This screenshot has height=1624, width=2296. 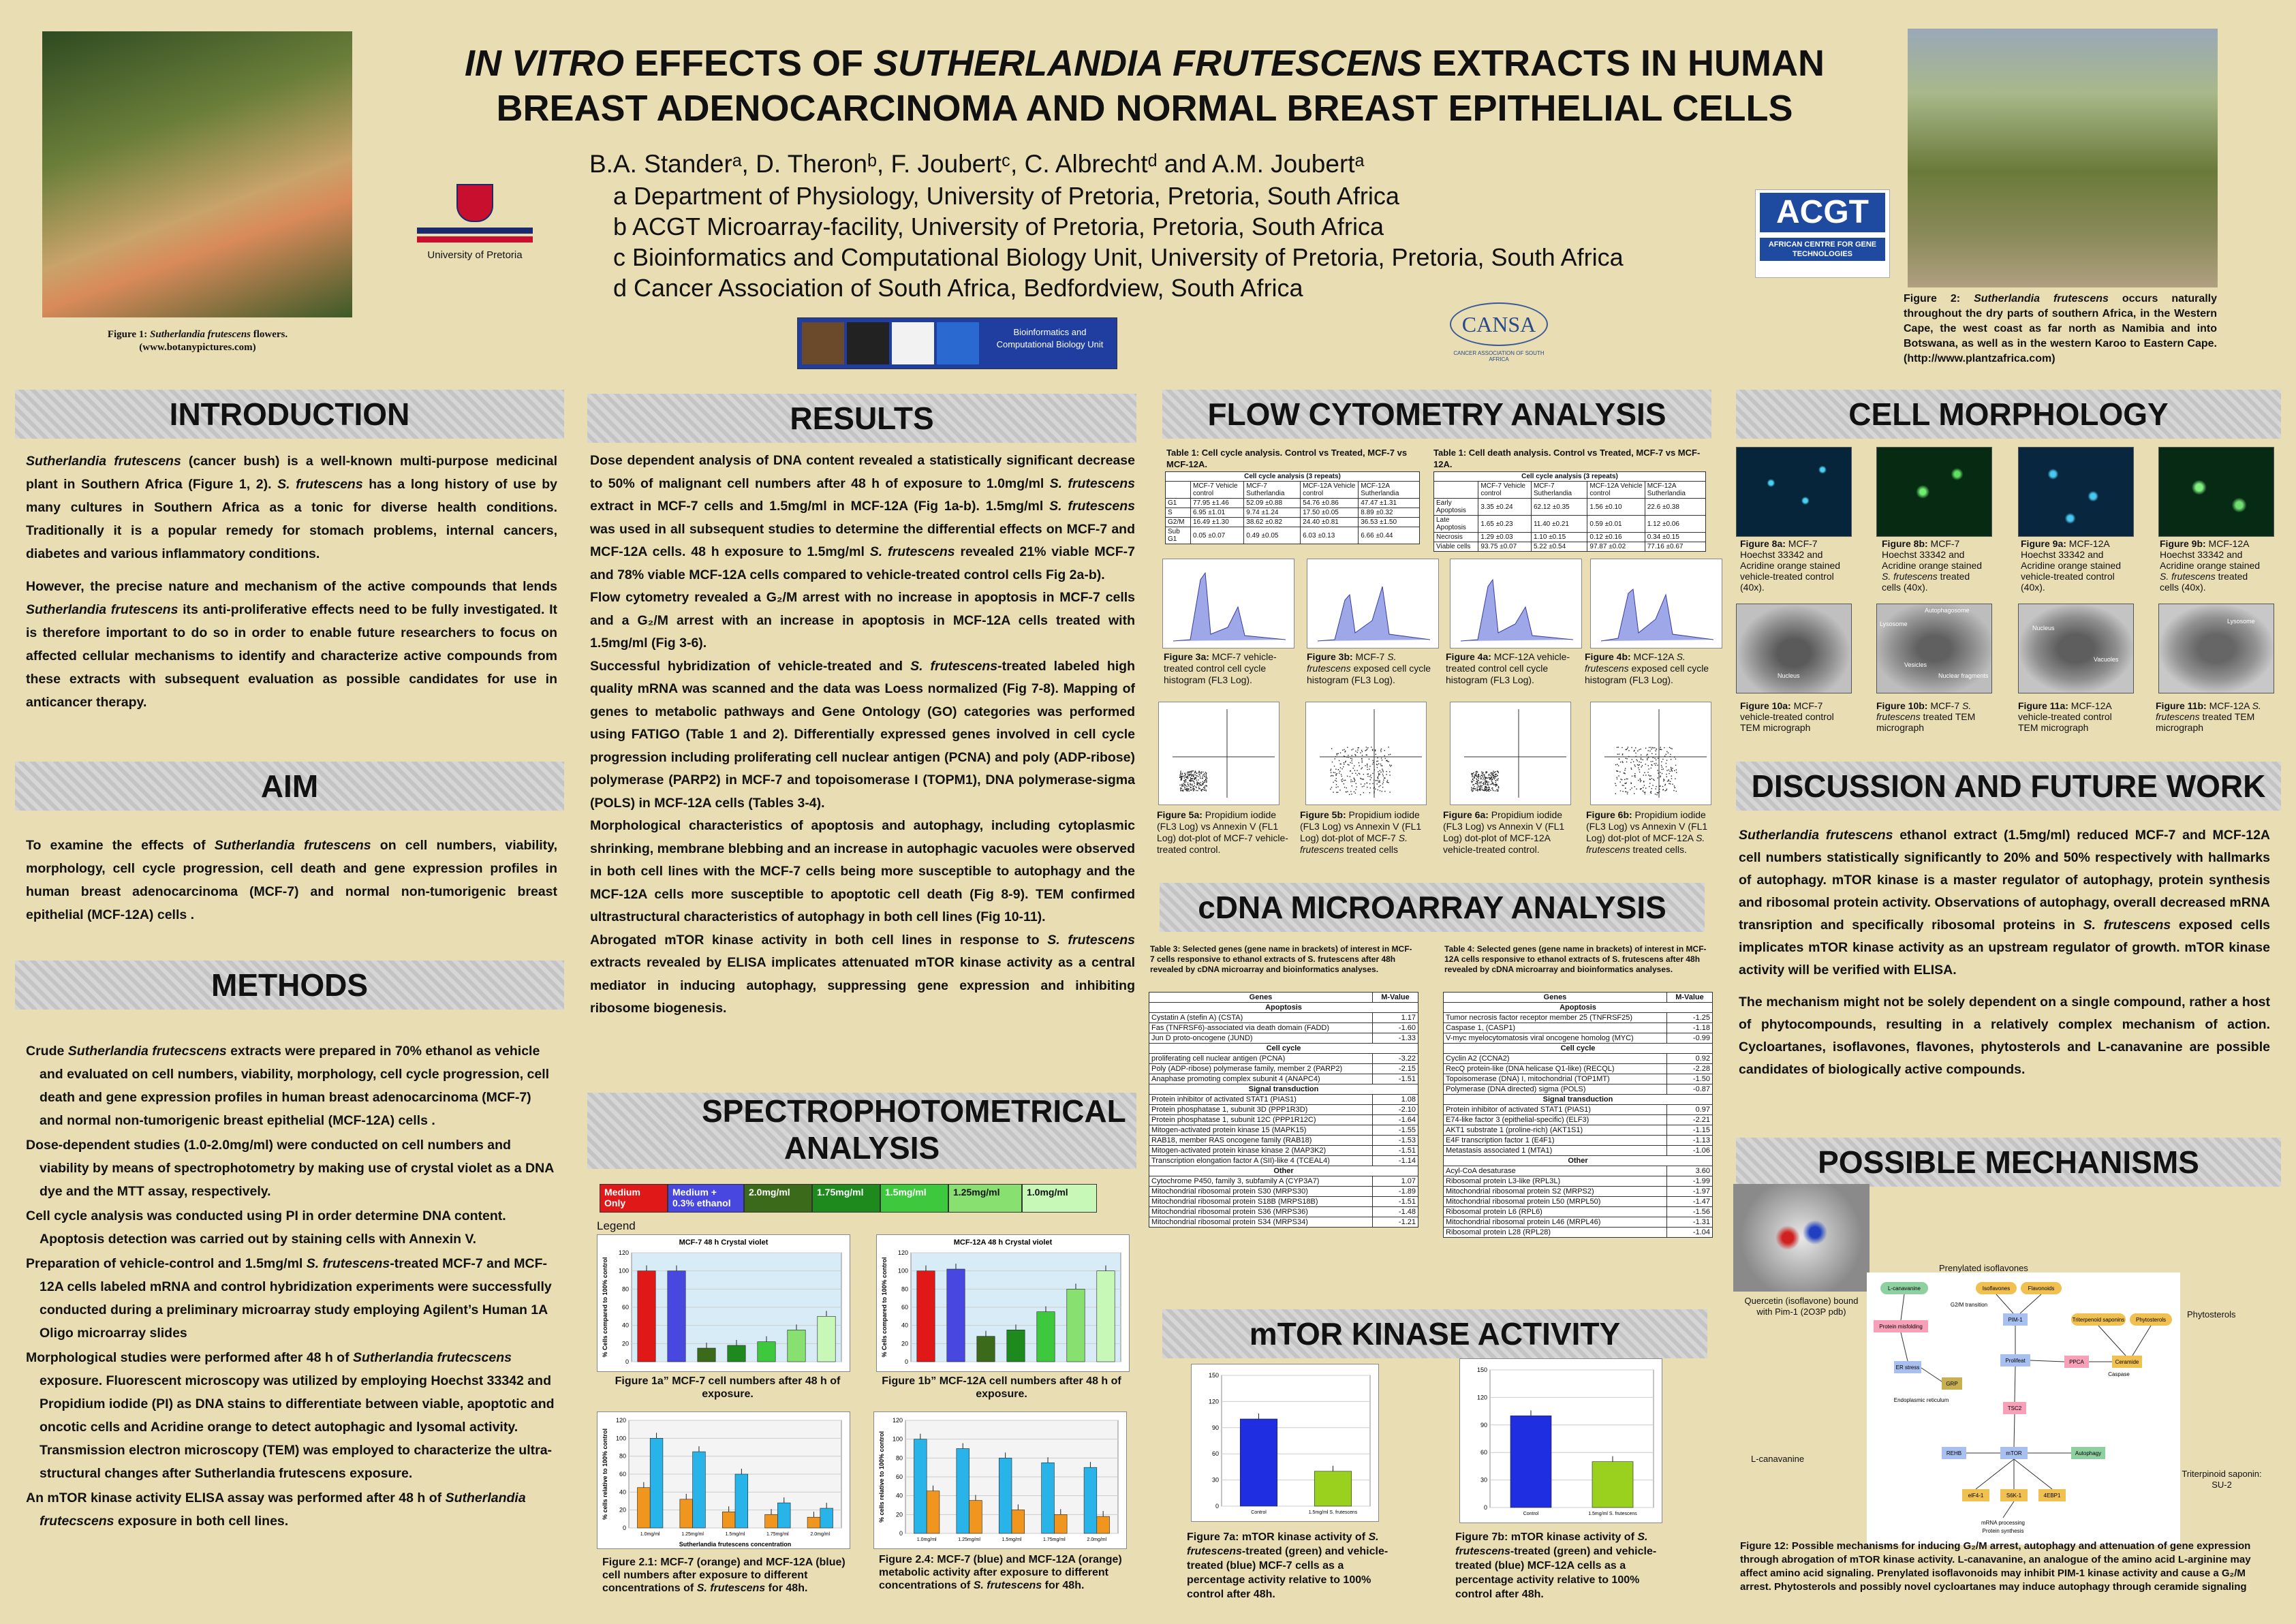 What do you see at coordinates (1219, 753) in the screenshot?
I see `dotplot-5a` at bounding box center [1219, 753].